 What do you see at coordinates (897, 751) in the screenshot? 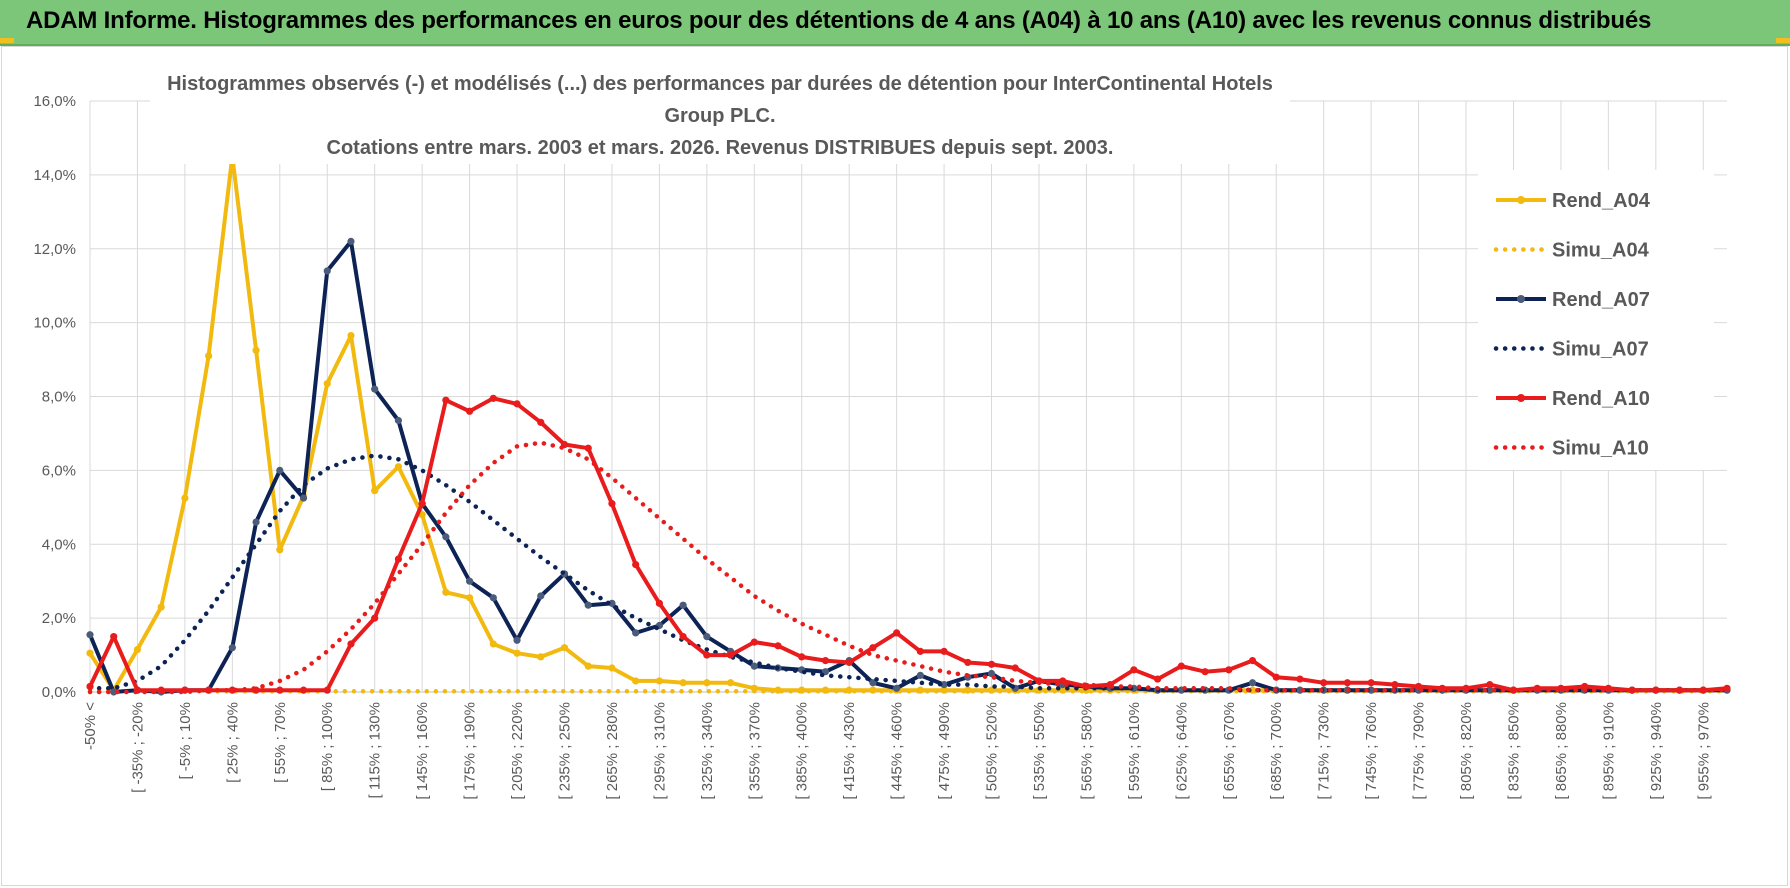
I see `x-tick-label: [ 445% ; 460%` at bounding box center [897, 751].